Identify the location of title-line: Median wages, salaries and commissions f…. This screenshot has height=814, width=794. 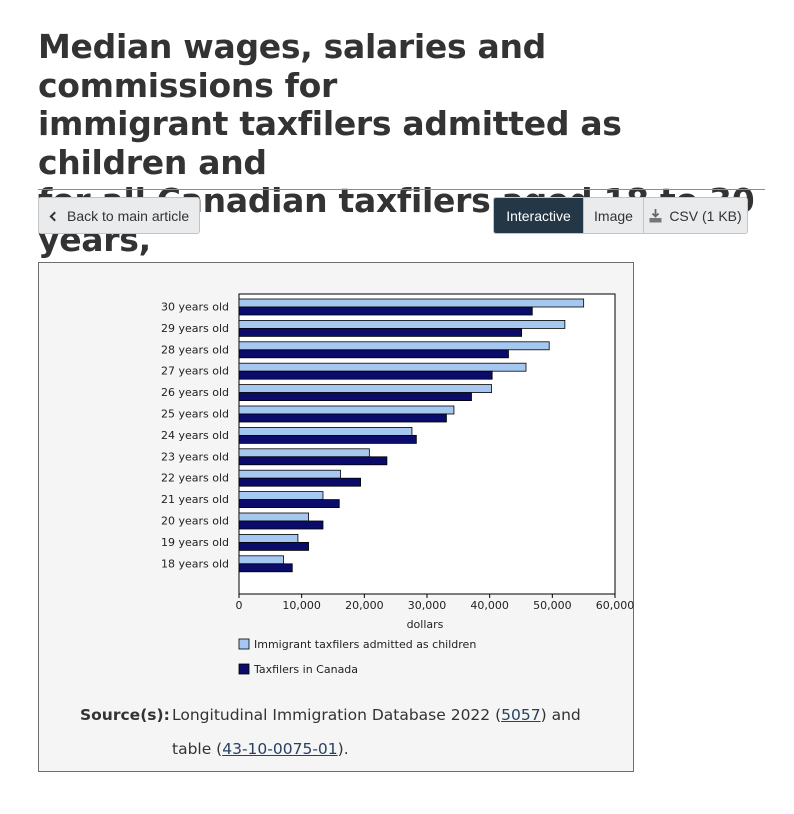
(292, 66).